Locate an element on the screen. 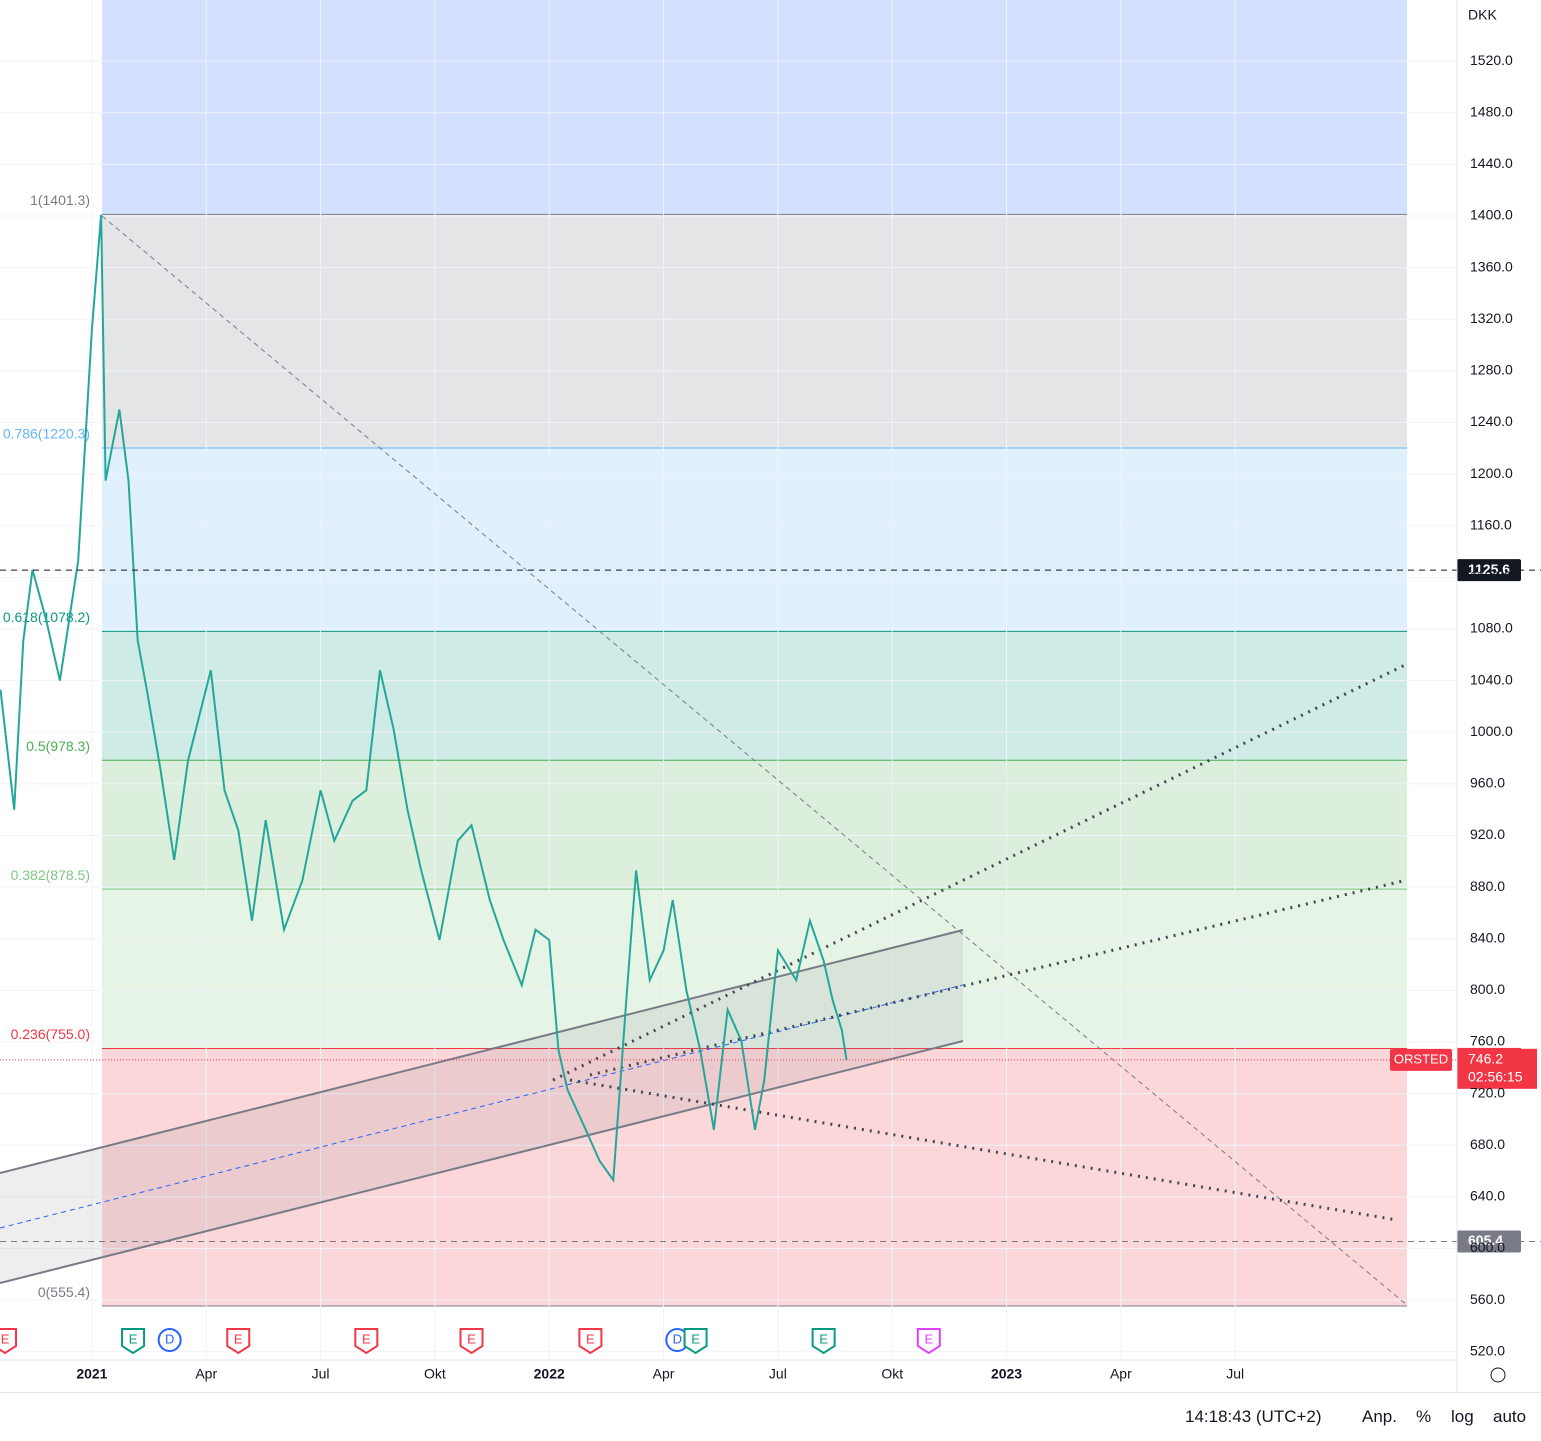 The width and height of the screenshot is (1541, 1441). y-tick-label: 840.0 is located at coordinates (1487, 937).